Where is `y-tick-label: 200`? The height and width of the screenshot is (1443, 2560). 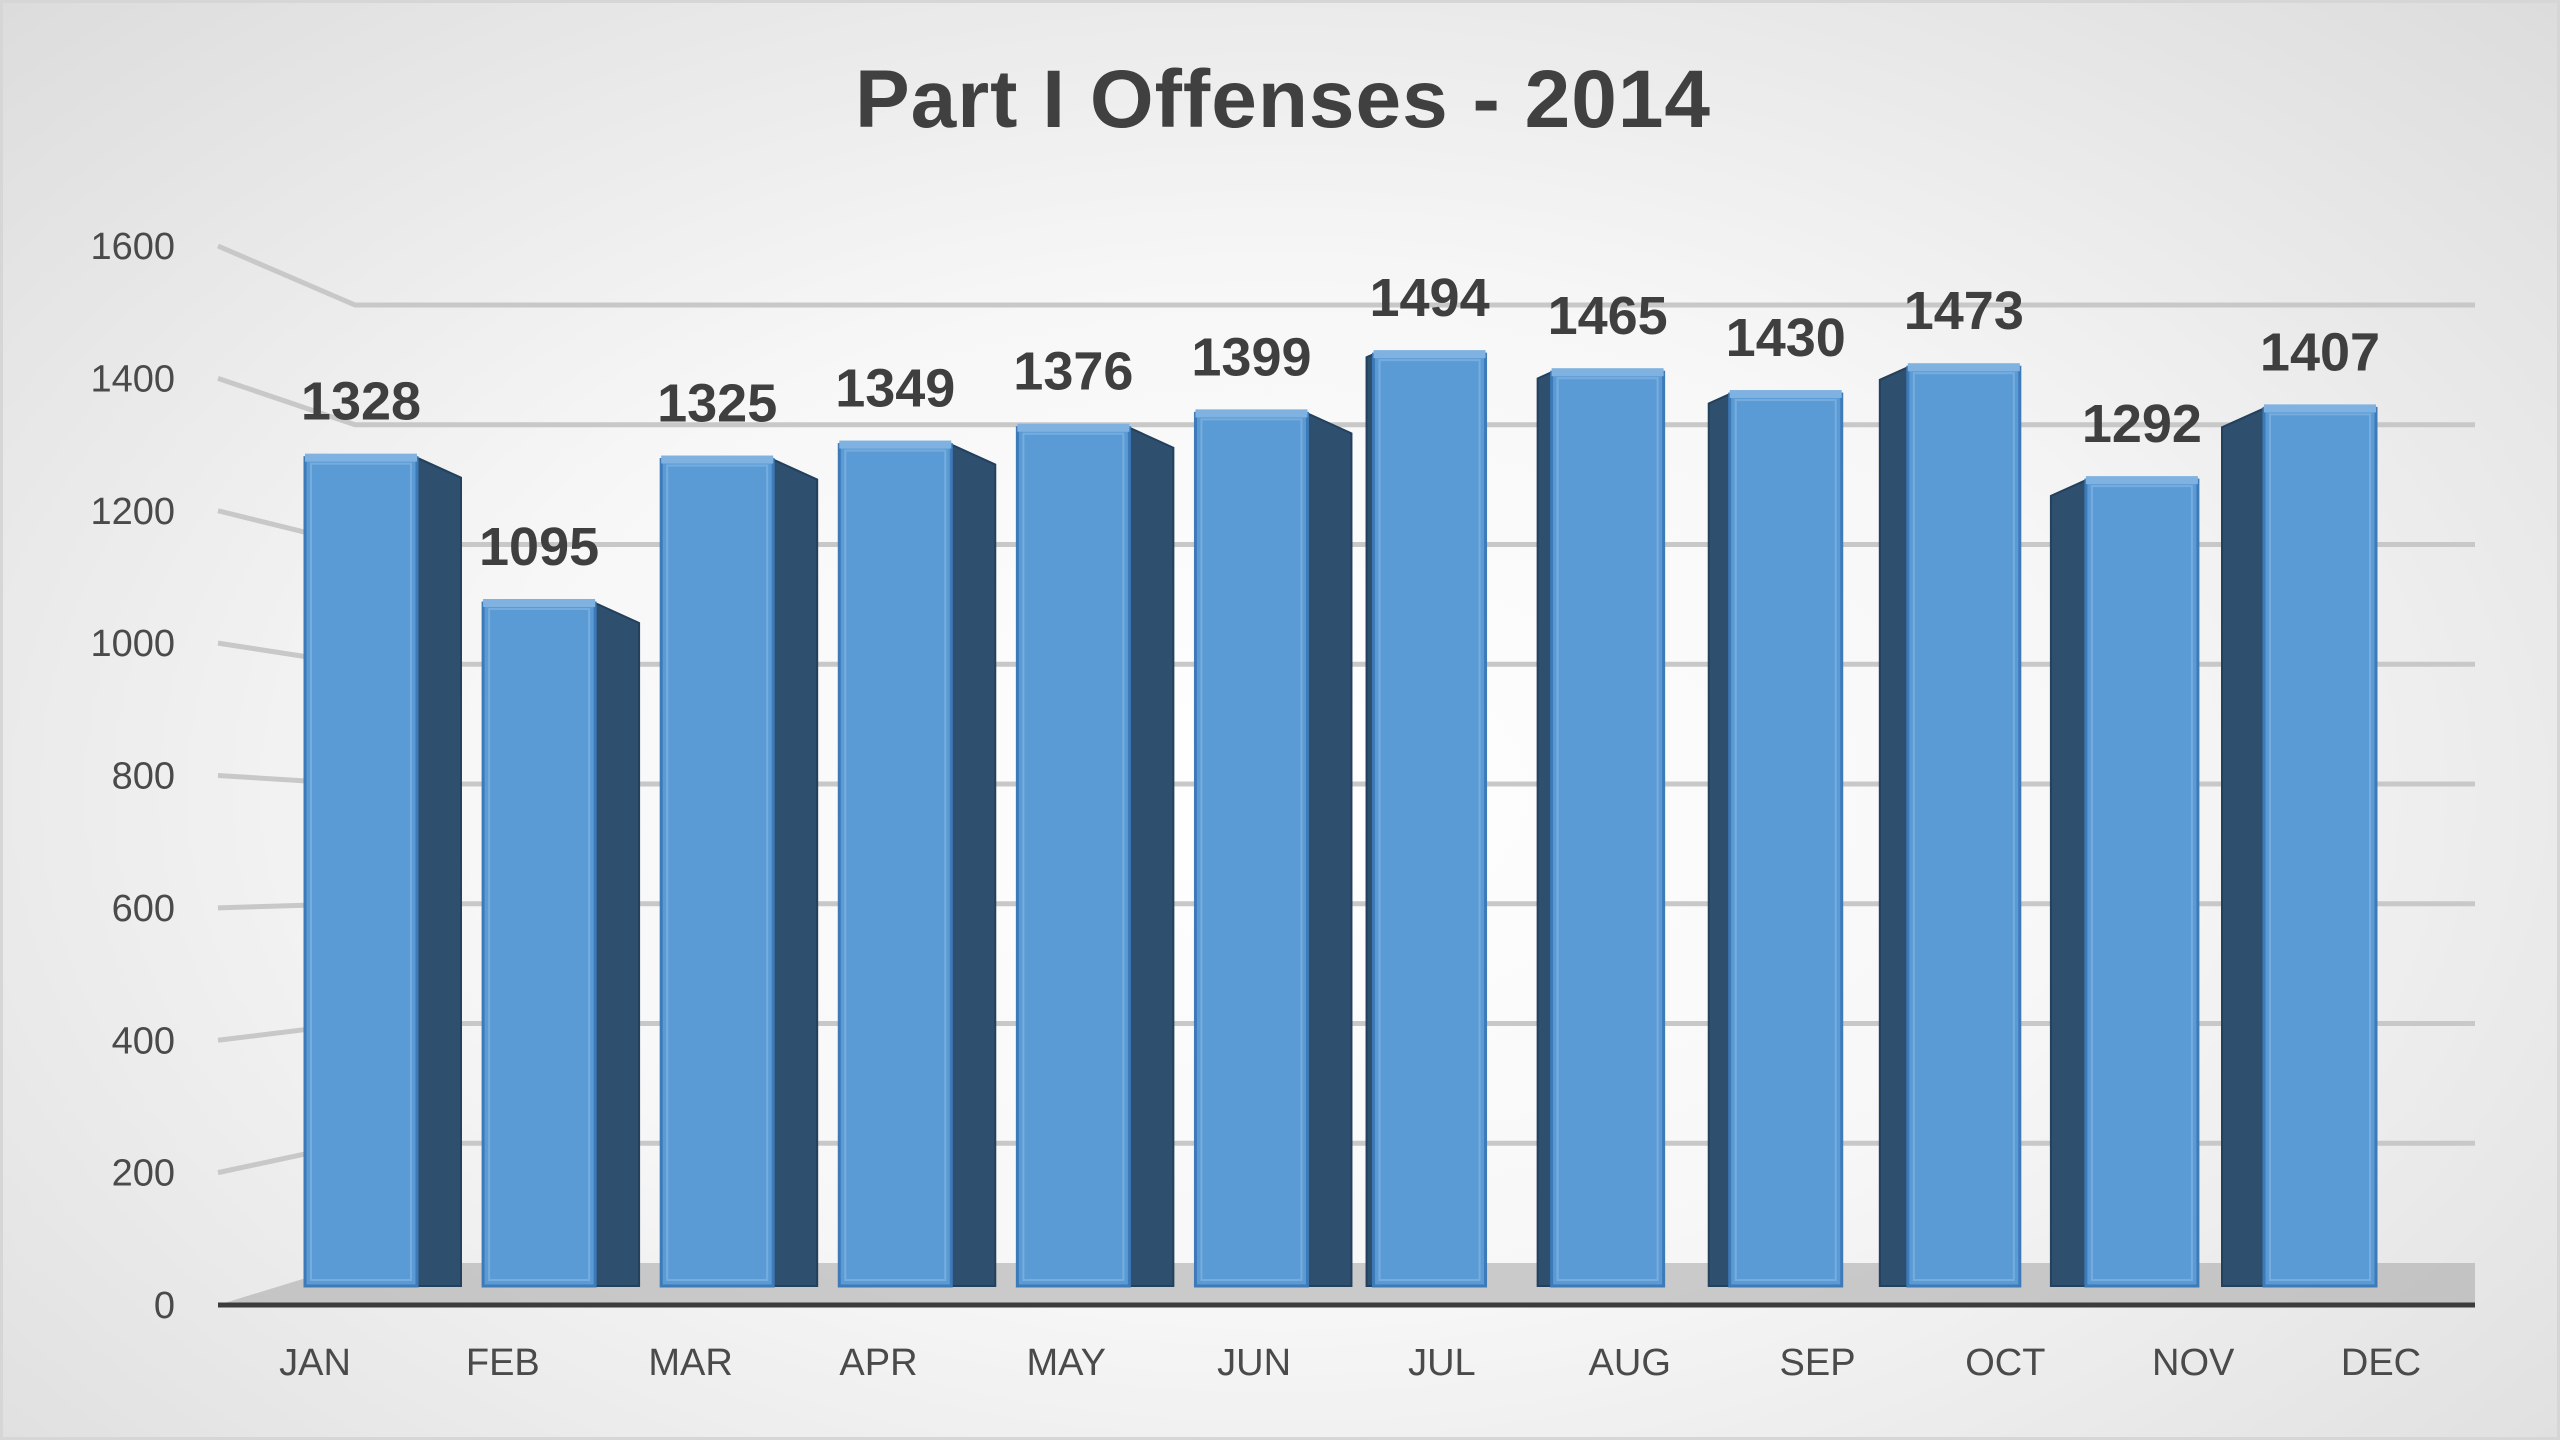
y-tick-label: 200 is located at coordinates (143, 1174).